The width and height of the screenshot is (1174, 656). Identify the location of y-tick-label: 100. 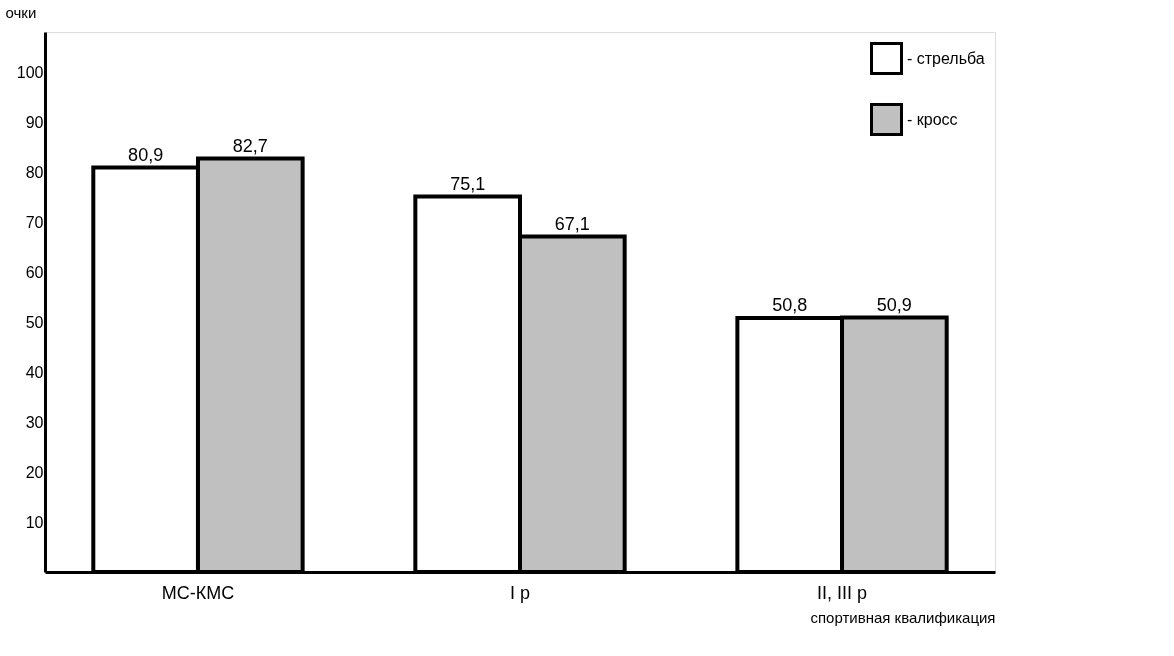
(30, 72).